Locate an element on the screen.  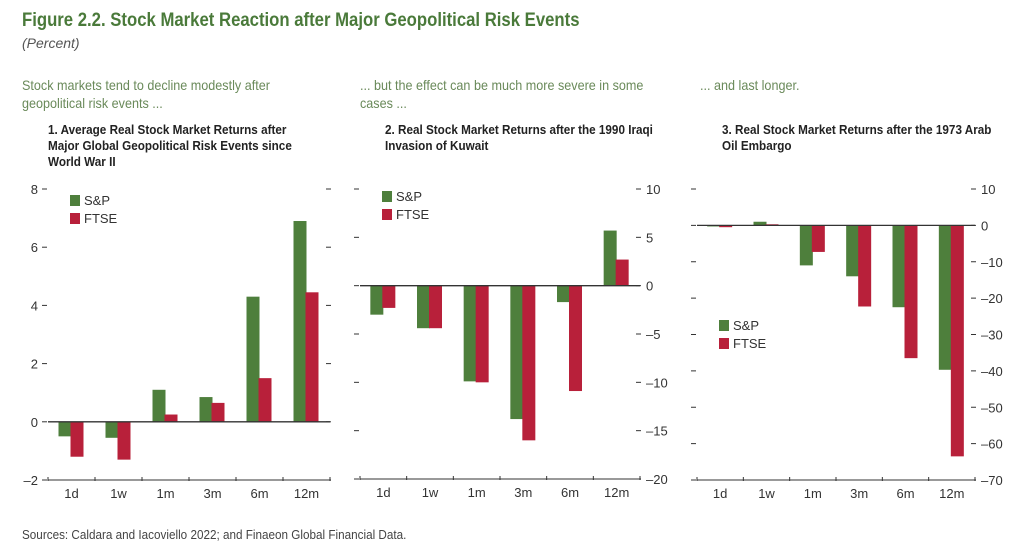
y-tick-label: –60 is located at coordinates (992, 444).